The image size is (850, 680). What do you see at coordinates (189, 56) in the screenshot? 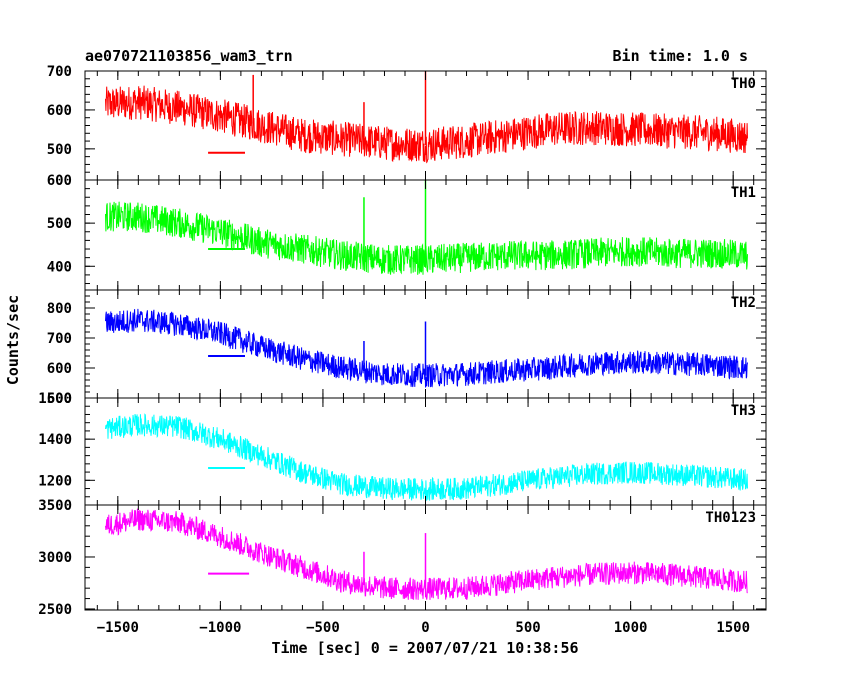
I see `chart-title: ae070721103856_wam3_trn` at bounding box center [189, 56].